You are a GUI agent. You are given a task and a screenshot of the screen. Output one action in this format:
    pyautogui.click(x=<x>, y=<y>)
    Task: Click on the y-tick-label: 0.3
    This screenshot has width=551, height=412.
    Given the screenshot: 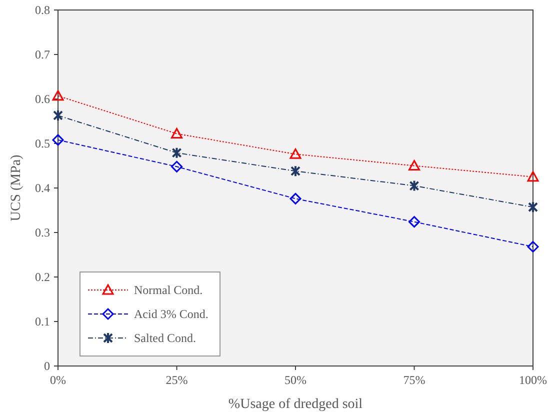 What is the action you would take?
    pyautogui.click(x=42, y=233)
    